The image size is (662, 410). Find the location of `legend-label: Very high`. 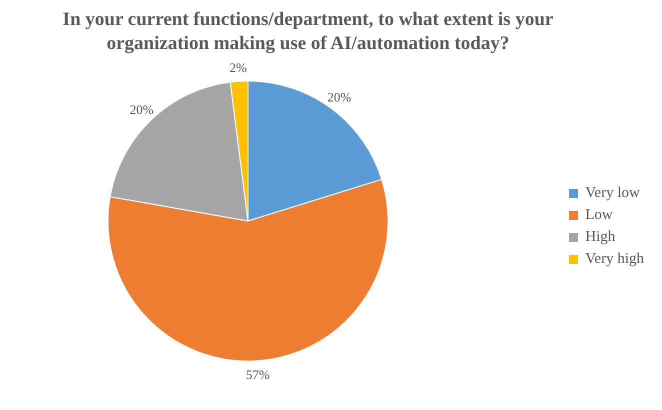

legend-label: Very high is located at coordinates (614, 259).